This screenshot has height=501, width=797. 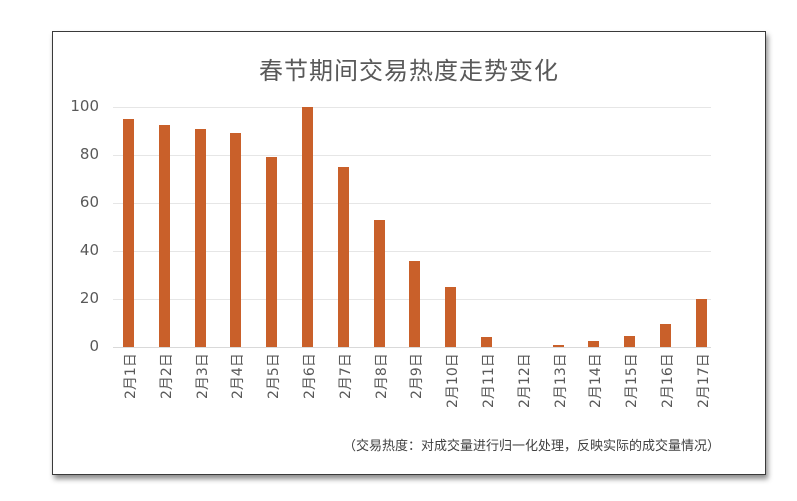 What do you see at coordinates (274, 376) in the screenshot?
I see `x-tick-label: 2月5日` at bounding box center [274, 376].